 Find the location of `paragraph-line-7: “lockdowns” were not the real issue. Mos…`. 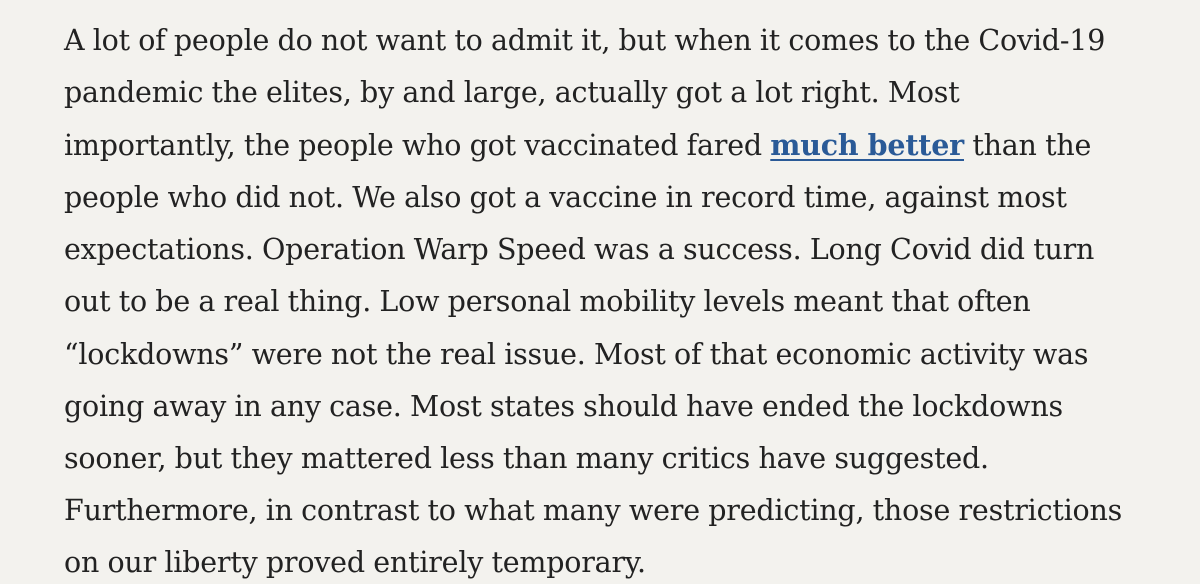

paragraph-line-7: “lockdowns” were not the real issue. Mos… is located at coordinates (576, 354).